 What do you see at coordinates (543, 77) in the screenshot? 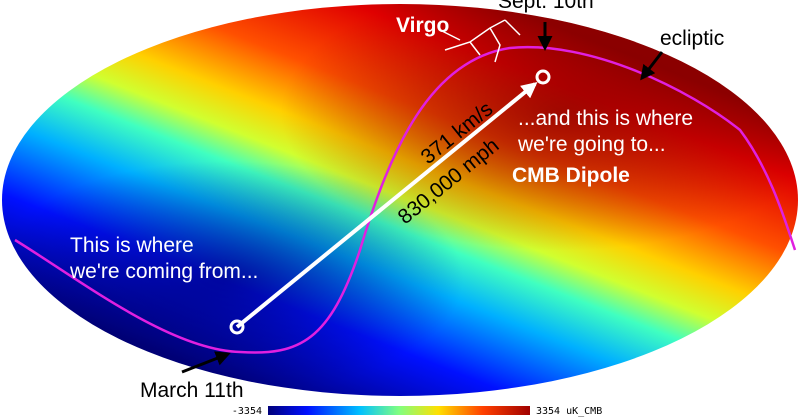
I see `target-marker` at bounding box center [543, 77].